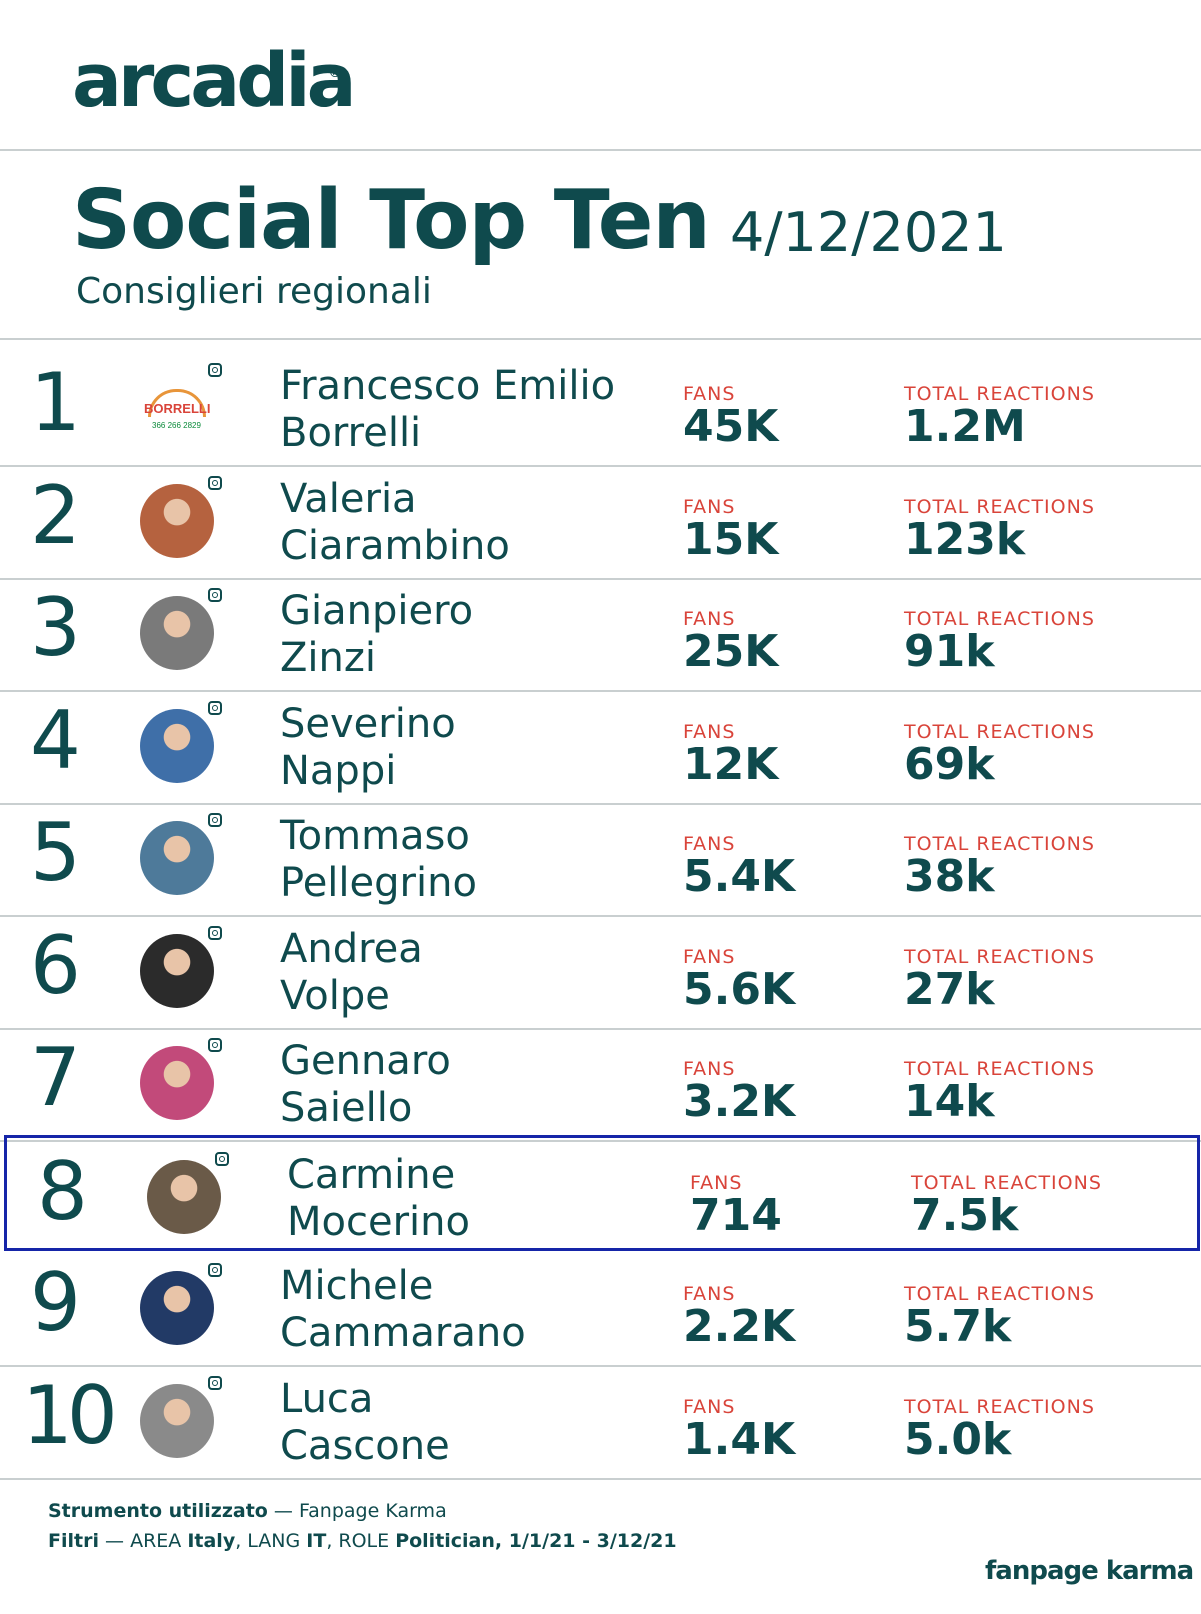 This screenshot has height=1614, width=1201. I want to click on fans-value: 5.6K, so click(739, 989).